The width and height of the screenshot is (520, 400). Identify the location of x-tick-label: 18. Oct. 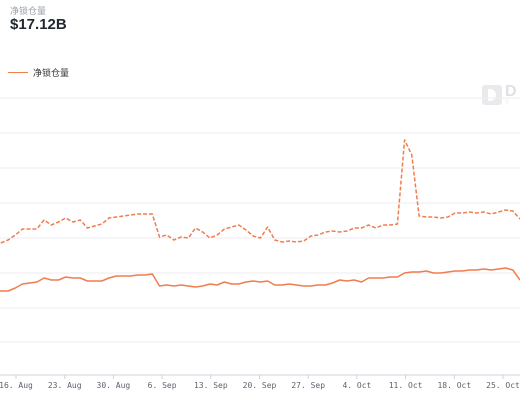
(454, 385).